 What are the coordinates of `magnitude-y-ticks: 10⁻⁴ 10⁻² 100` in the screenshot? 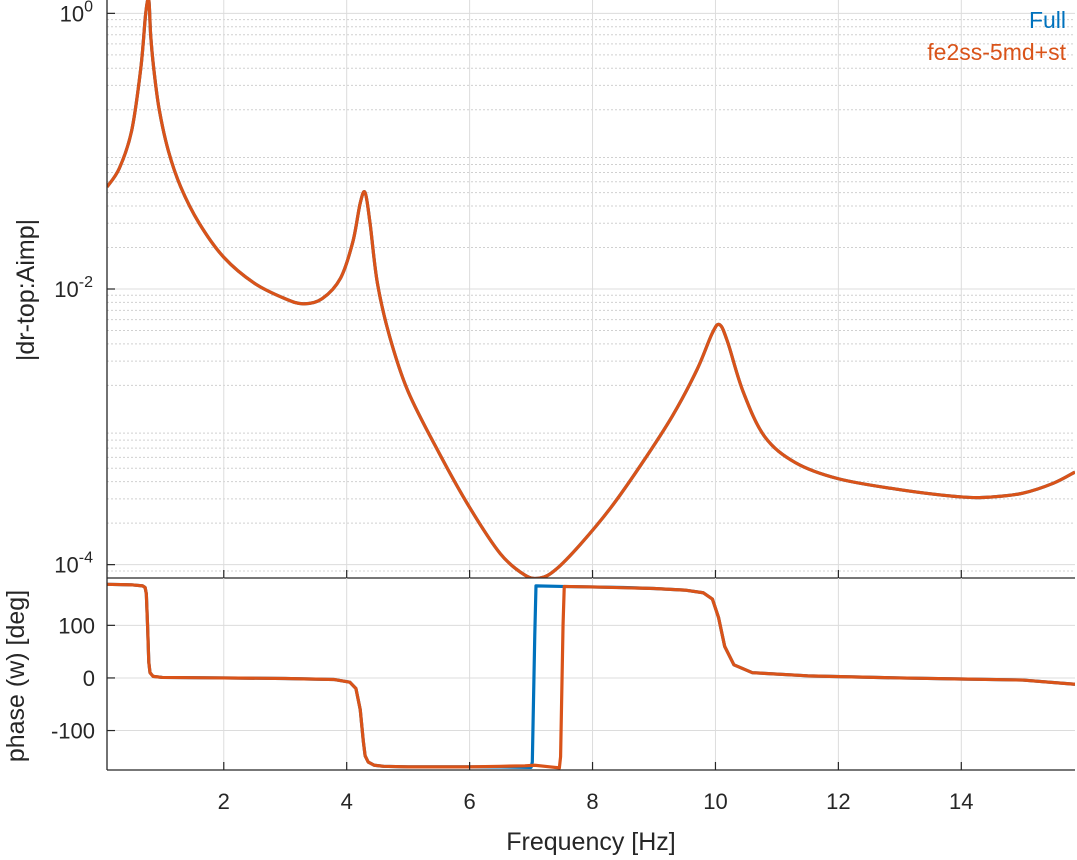 It's located at (84, 289).